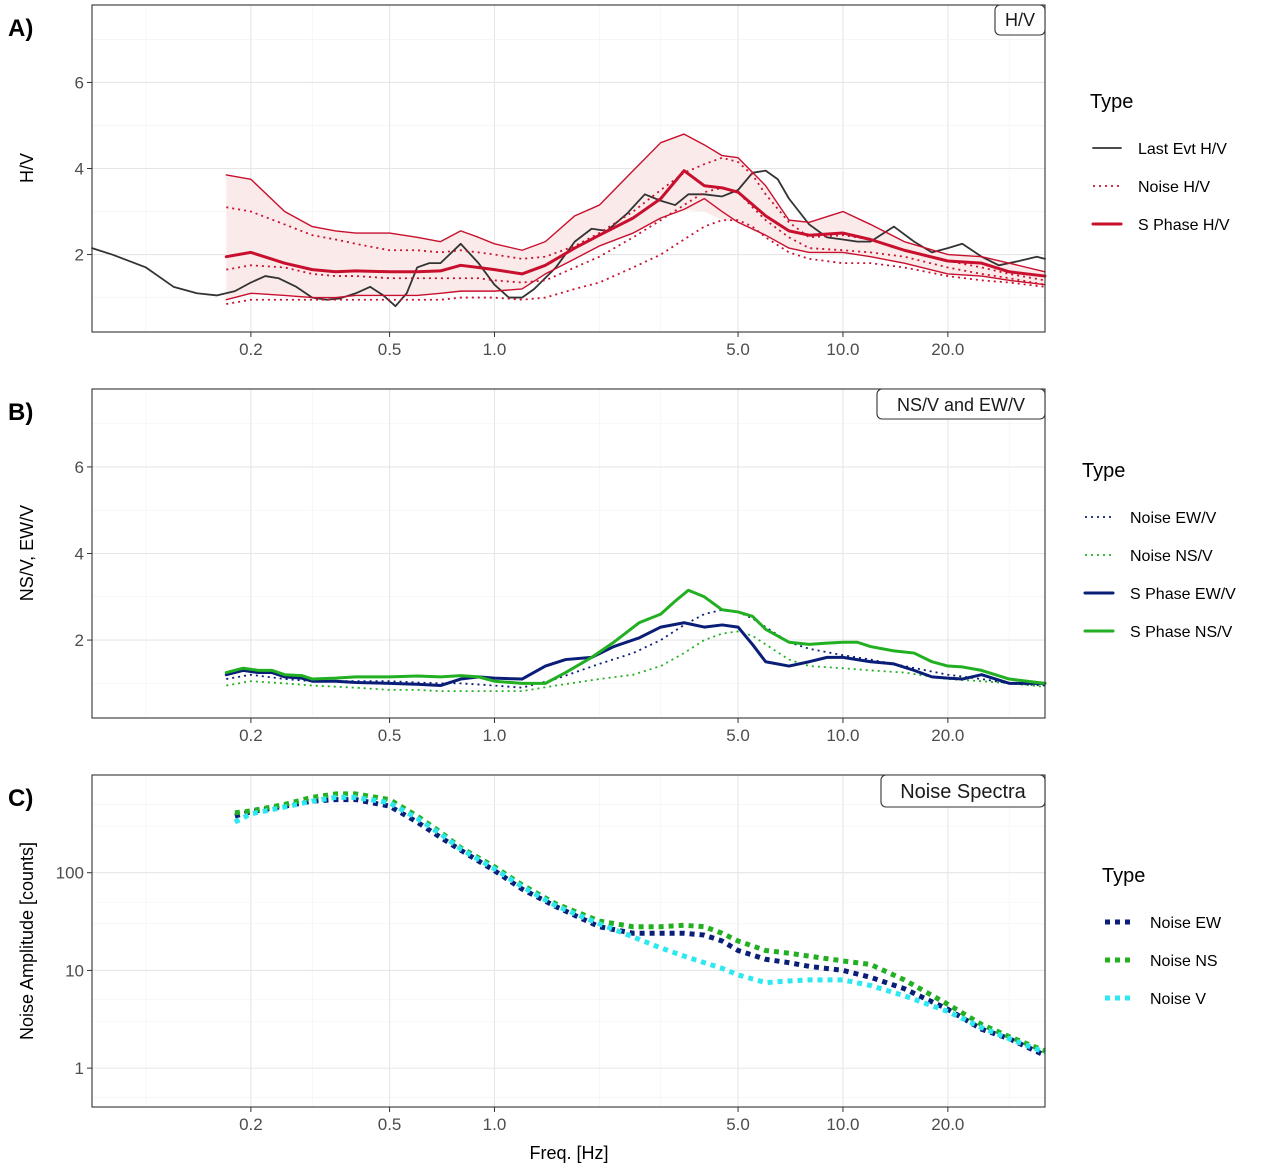 The image size is (1267, 1166). Describe the element at coordinates (635, 249) in the screenshot. I see `series-s-phase-h-v-lower` at that location.